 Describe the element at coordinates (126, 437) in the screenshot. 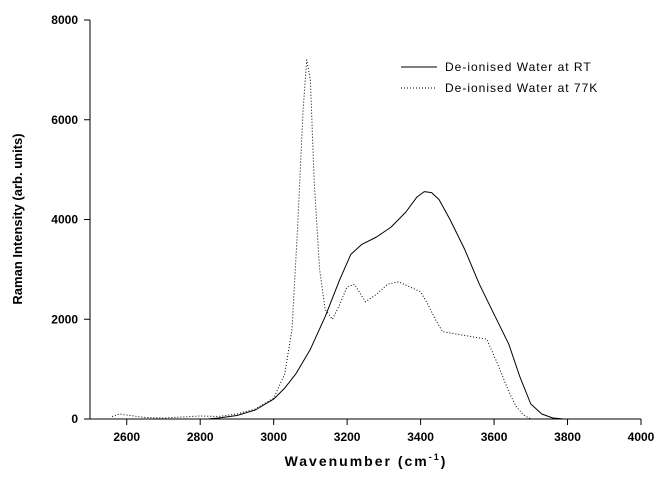

I see `x-tick-label: 2600` at that location.